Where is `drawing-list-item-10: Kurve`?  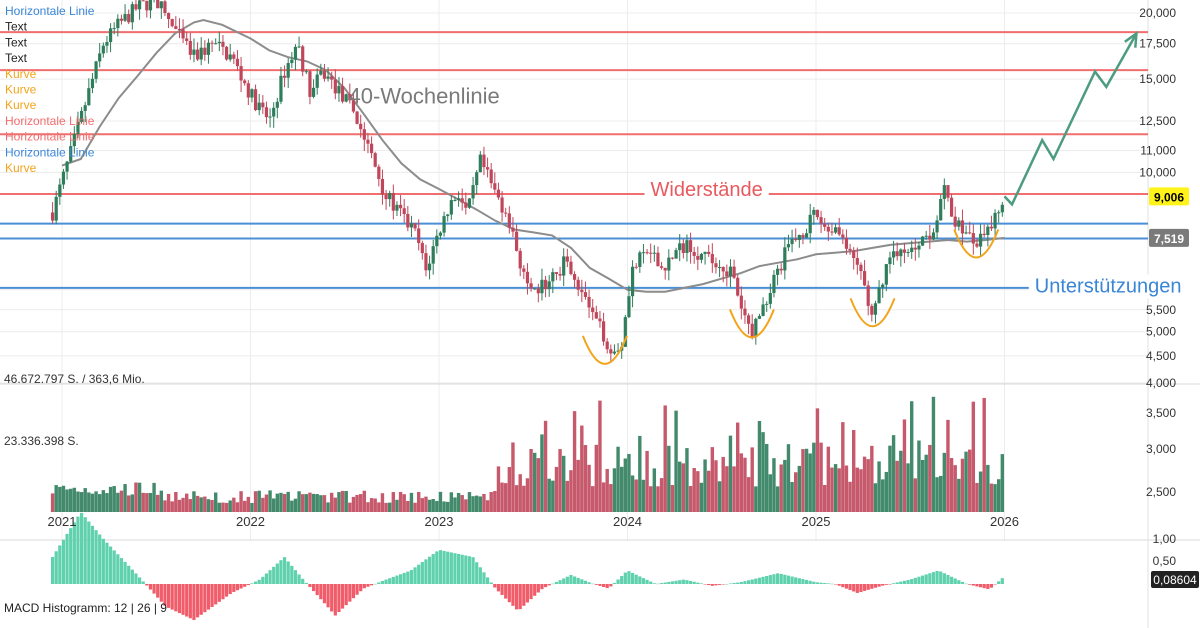
drawing-list-item-10: Kurve is located at coordinates (21, 168).